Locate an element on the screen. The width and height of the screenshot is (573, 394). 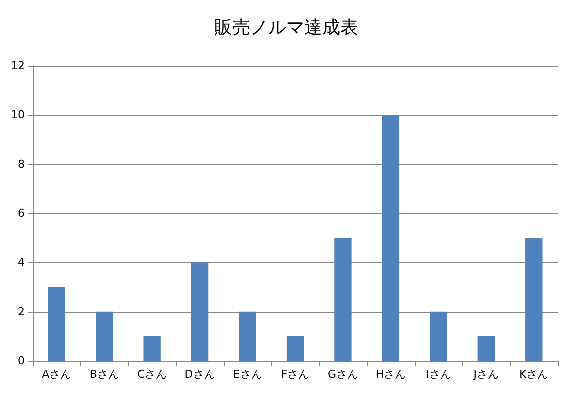
chart-title: 販売ノルマ達成表 is located at coordinates (286, 28).